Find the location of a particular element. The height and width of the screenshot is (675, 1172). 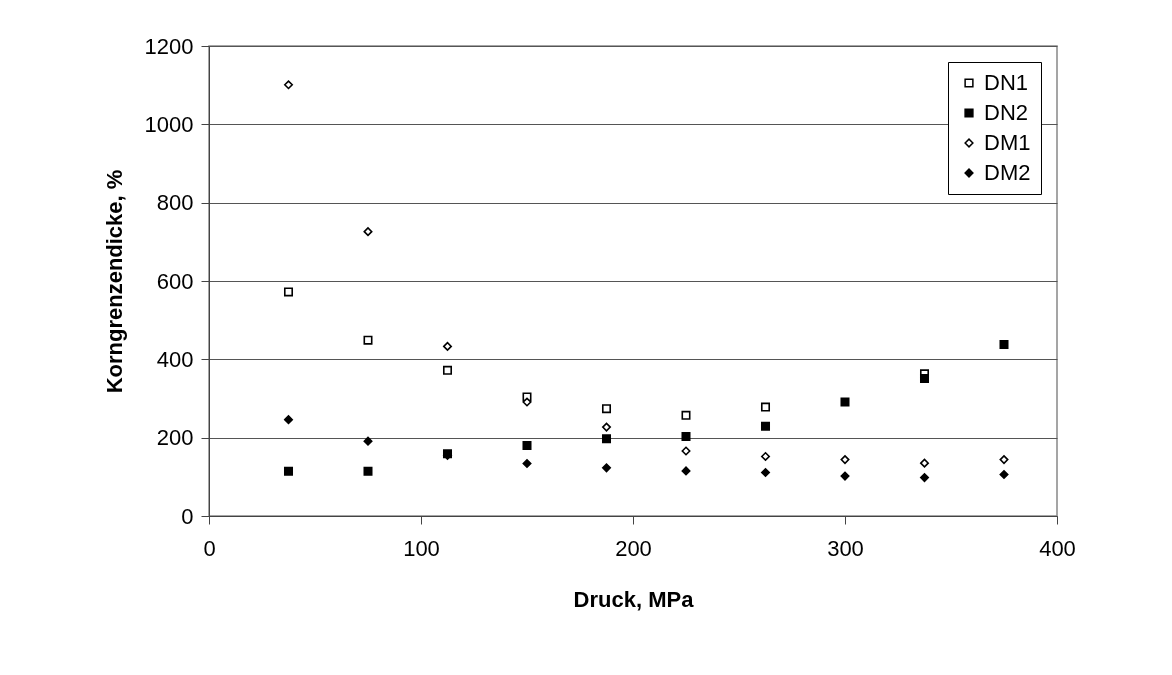

y-tick-label: 200 is located at coordinates (175, 438).